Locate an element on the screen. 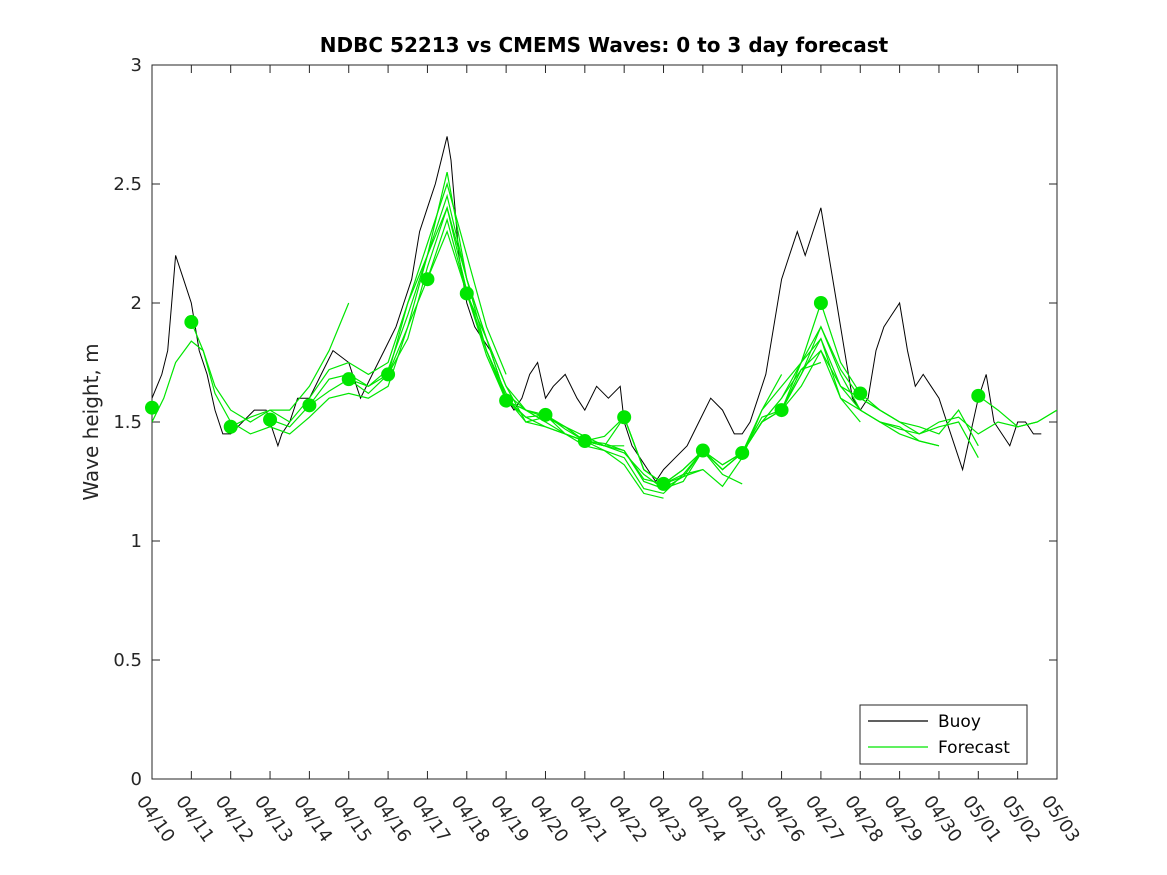 This screenshot has width=1167, height=875. x-tick-label: 04/15 is located at coordinates (352, 819).